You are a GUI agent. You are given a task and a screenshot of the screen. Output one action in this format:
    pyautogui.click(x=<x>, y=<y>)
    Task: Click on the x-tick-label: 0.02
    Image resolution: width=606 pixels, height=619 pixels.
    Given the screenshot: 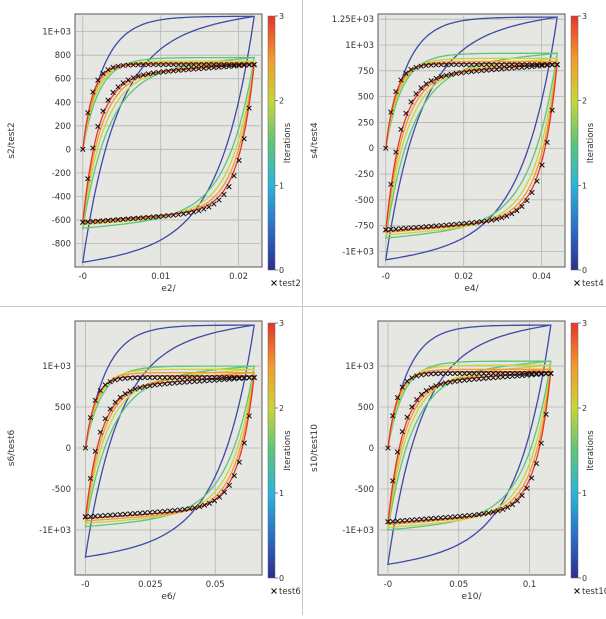 What is the action you would take?
    pyautogui.click(x=238, y=277)
    